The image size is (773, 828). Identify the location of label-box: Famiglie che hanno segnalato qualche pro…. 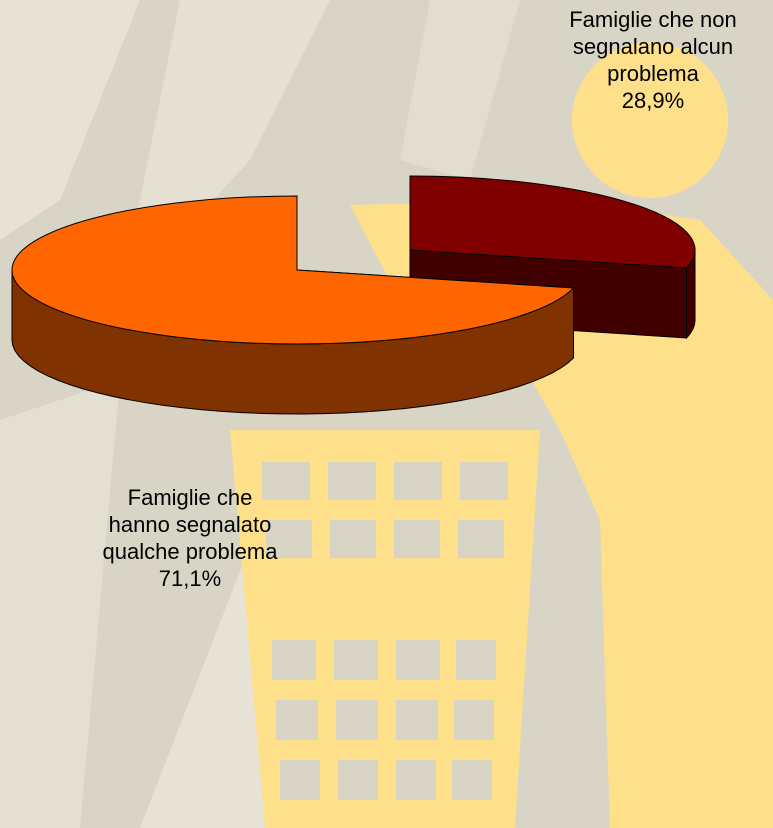
(190, 538).